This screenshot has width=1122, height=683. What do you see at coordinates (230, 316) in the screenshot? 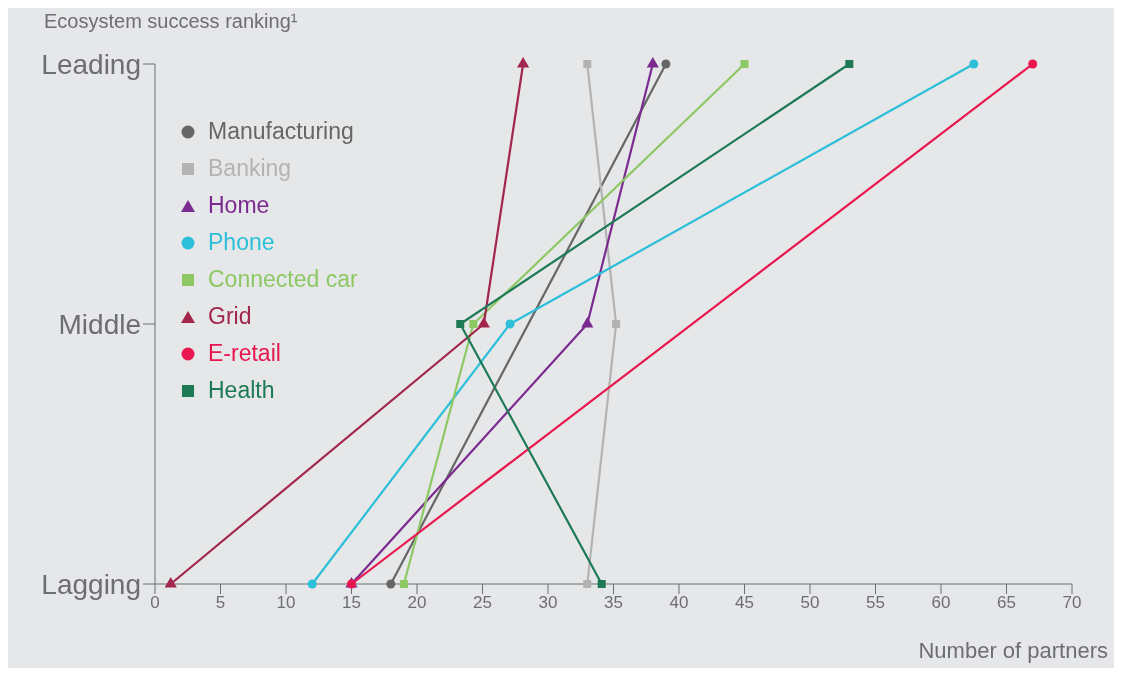
I see `legend-label: Grid` at bounding box center [230, 316].